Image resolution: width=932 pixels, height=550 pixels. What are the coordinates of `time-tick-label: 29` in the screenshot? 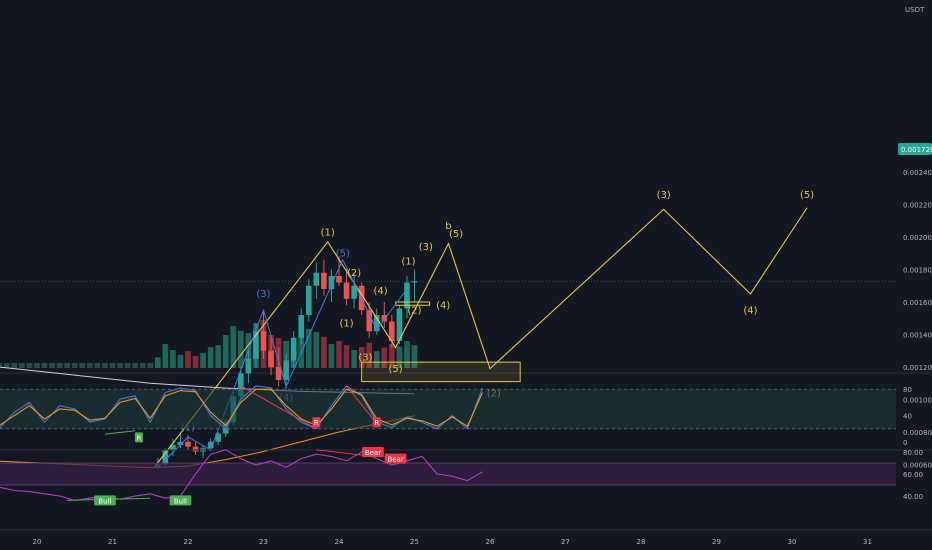 It's located at (716, 542).